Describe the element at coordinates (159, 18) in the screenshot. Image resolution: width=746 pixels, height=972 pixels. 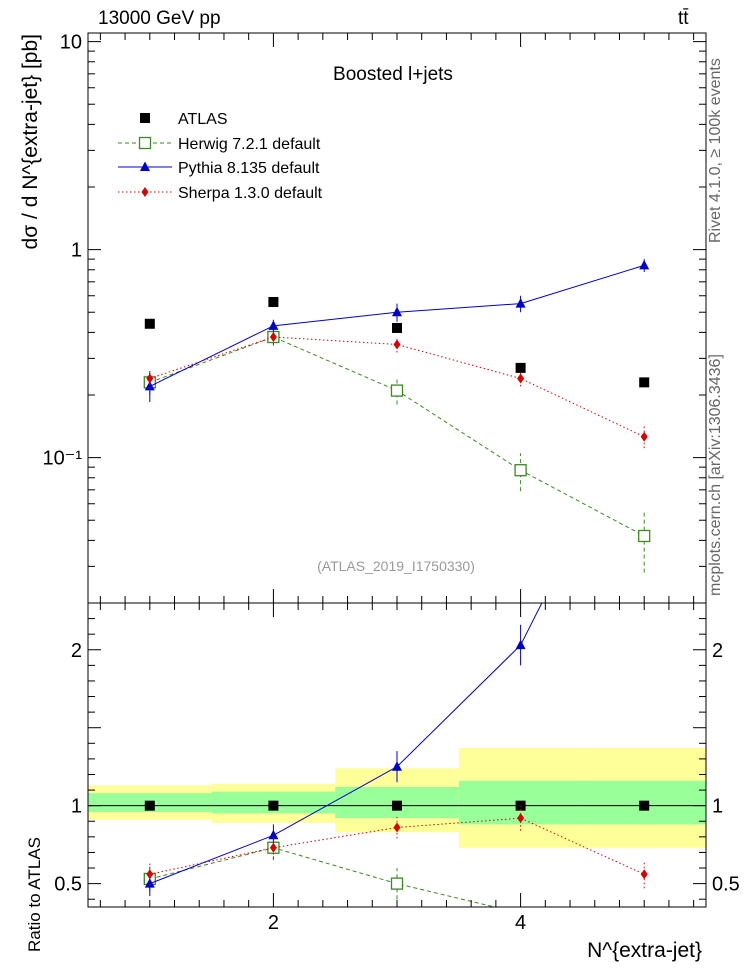
I see `energy-label: 13000 GeV pp` at that location.